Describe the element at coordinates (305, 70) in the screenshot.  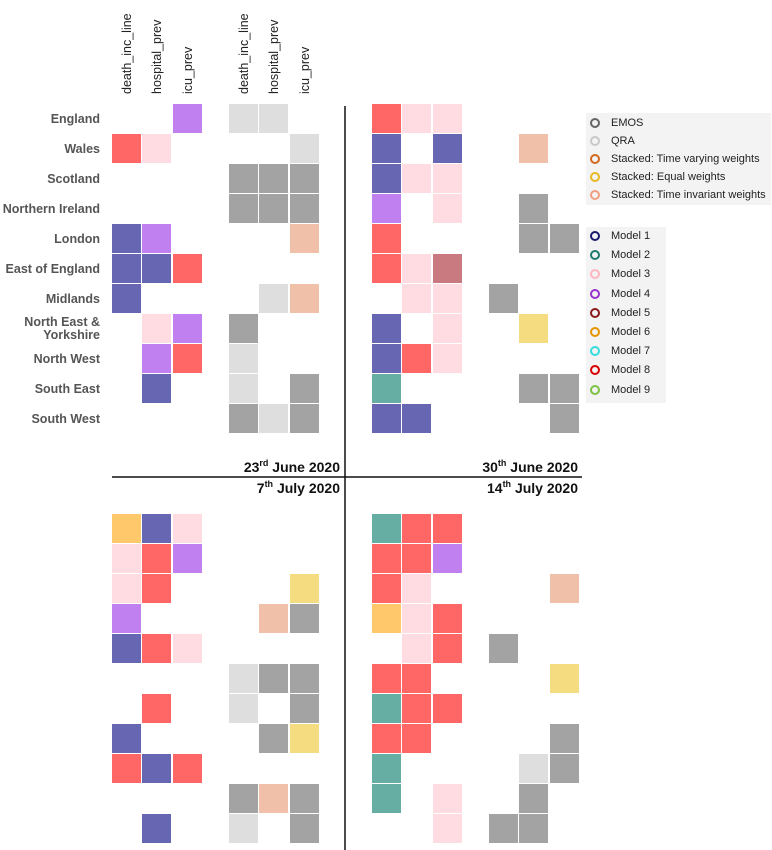
I see `column-label: icu_prev` at that location.